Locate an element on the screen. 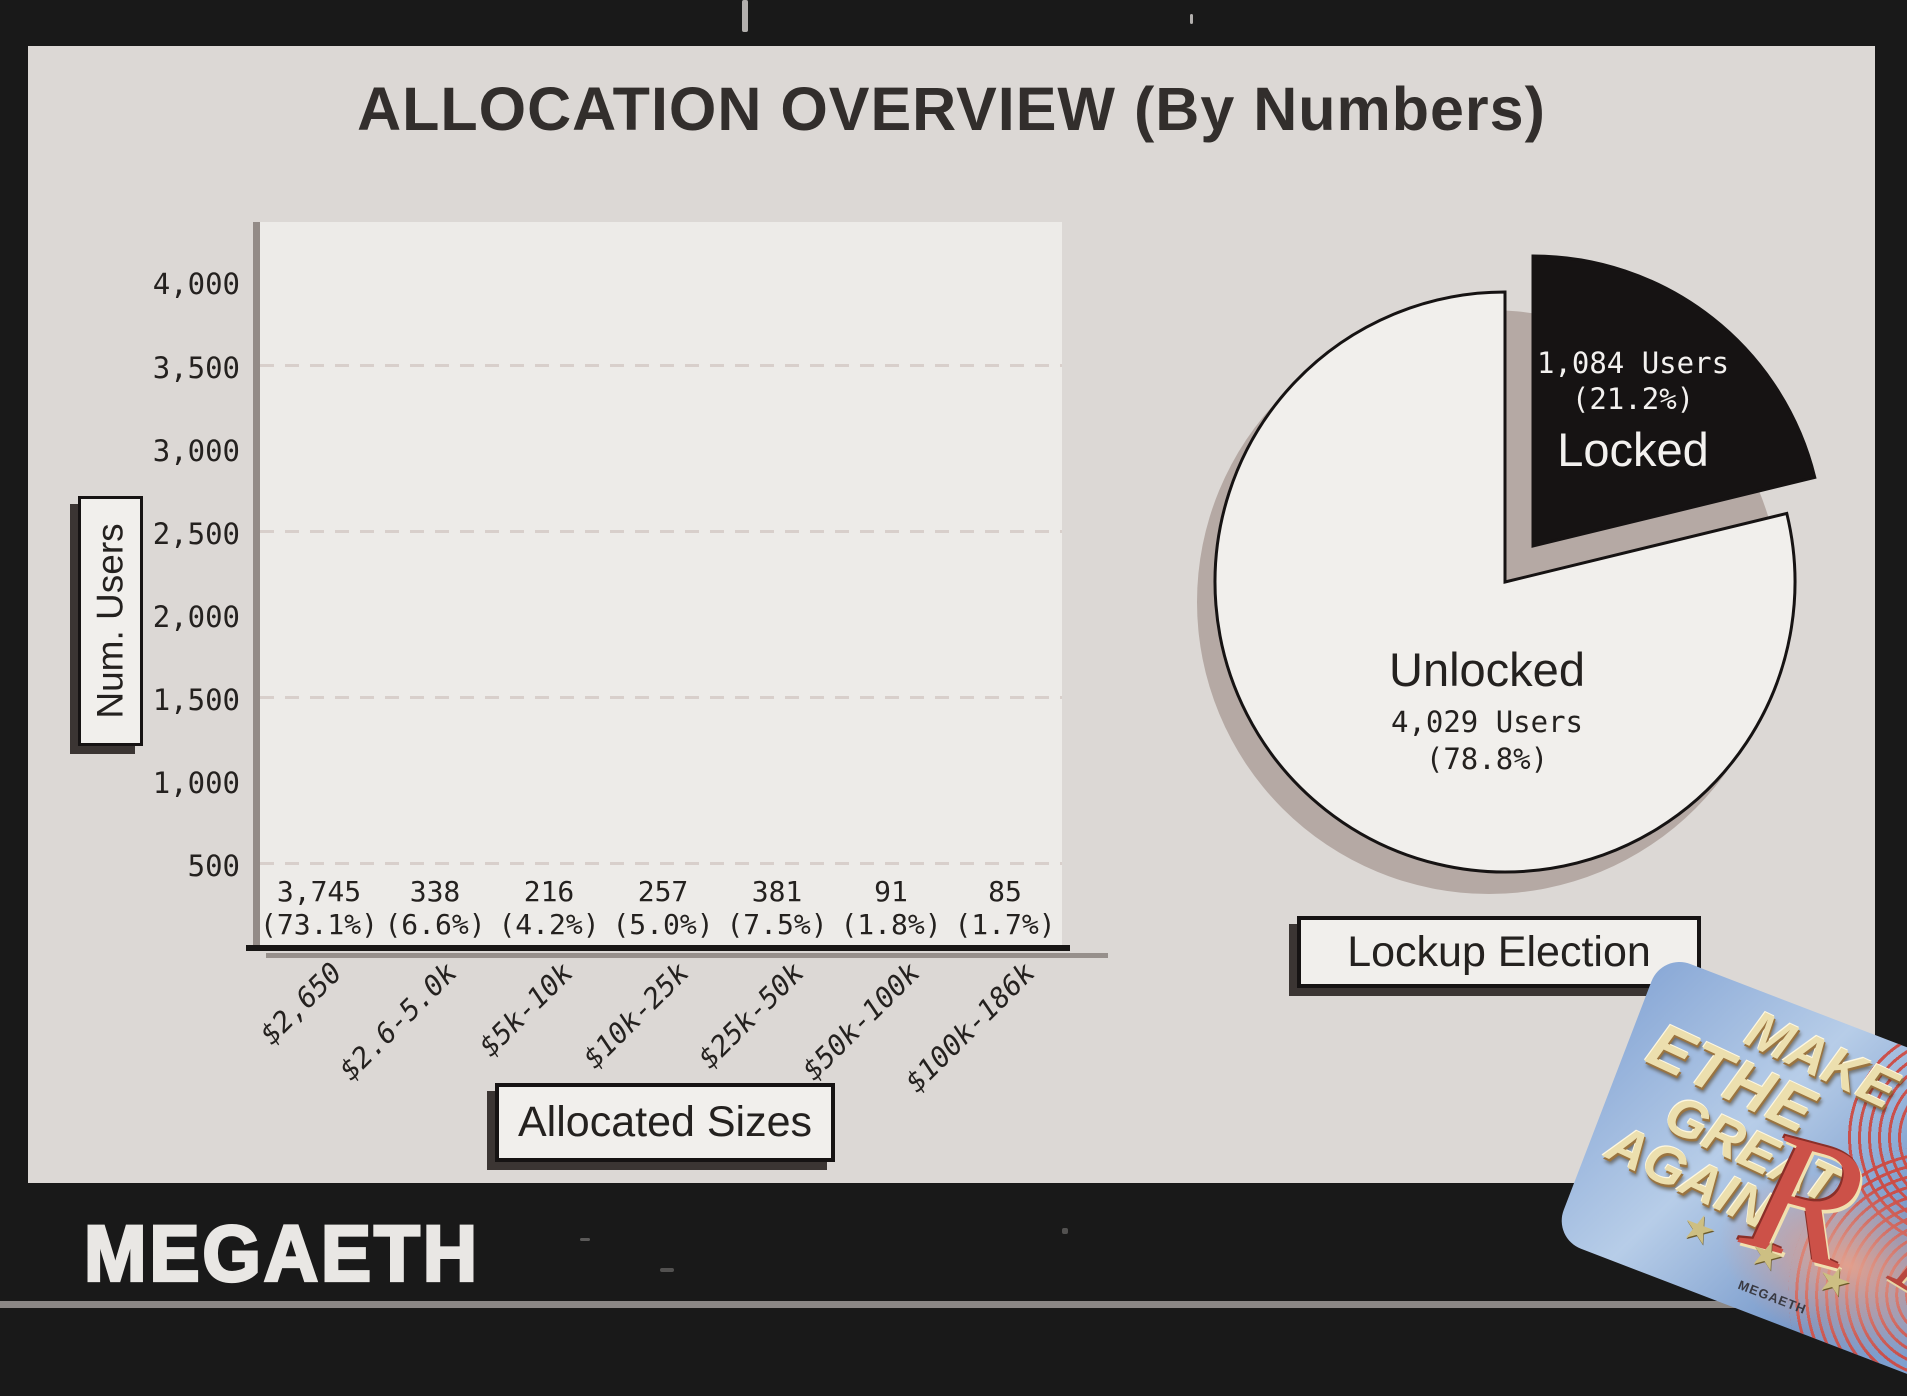 The image size is (1907, 1396). y-tick-label: 1,500 is located at coordinates (196, 699).